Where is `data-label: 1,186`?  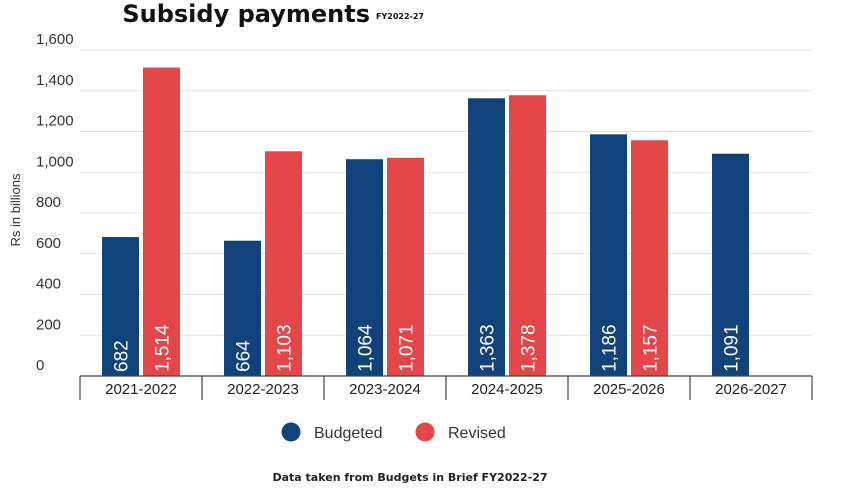
data-label: 1,186 is located at coordinates (610, 348).